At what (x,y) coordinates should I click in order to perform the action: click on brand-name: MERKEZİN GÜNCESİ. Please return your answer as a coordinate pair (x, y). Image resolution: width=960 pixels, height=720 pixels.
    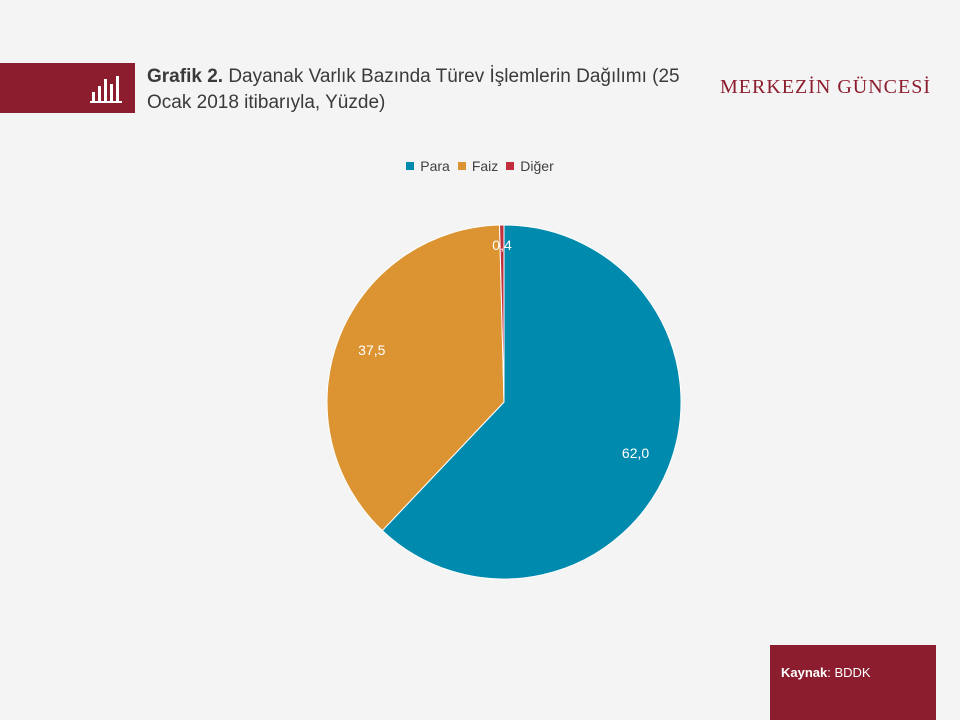
    Looking at the image, I should click on (825, 87).